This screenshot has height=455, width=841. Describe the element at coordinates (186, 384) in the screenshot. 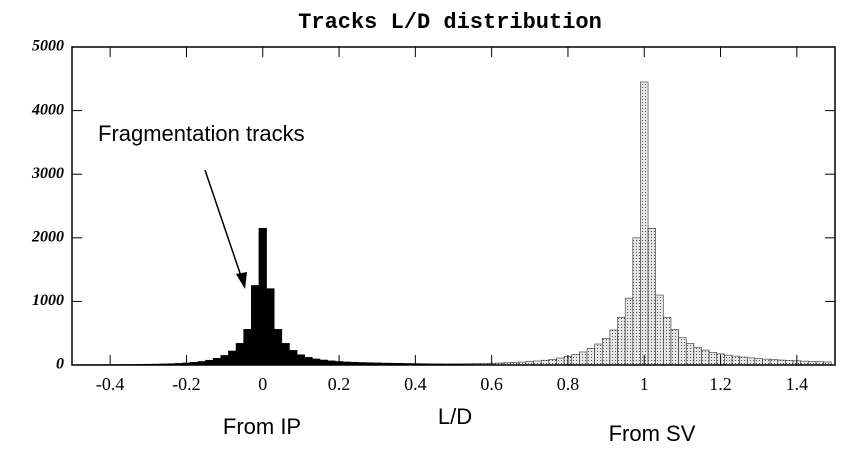

I see `x-tick-label: -0.2` at that location.